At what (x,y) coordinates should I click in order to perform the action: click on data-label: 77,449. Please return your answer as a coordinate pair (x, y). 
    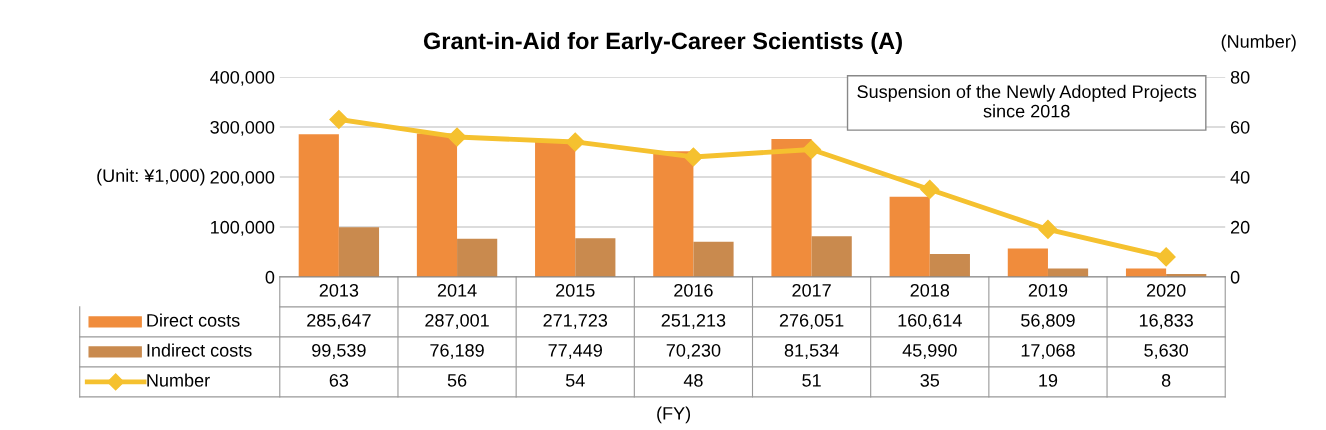
    Looking at the image, I should click on (575, 351).